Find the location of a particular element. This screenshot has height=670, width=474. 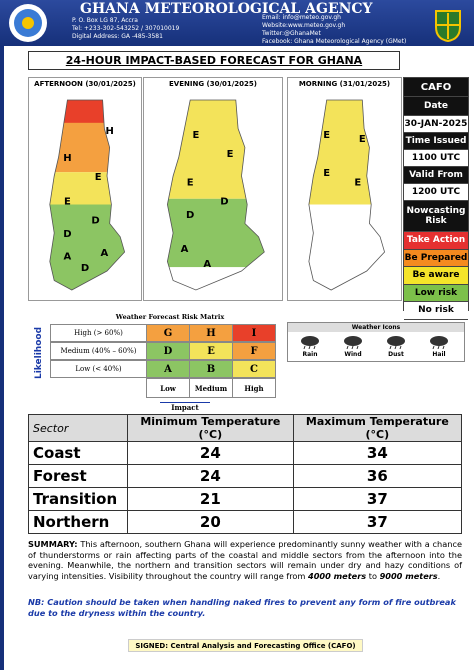

legend-item: Time Issued is located at coordinates (436, 141).